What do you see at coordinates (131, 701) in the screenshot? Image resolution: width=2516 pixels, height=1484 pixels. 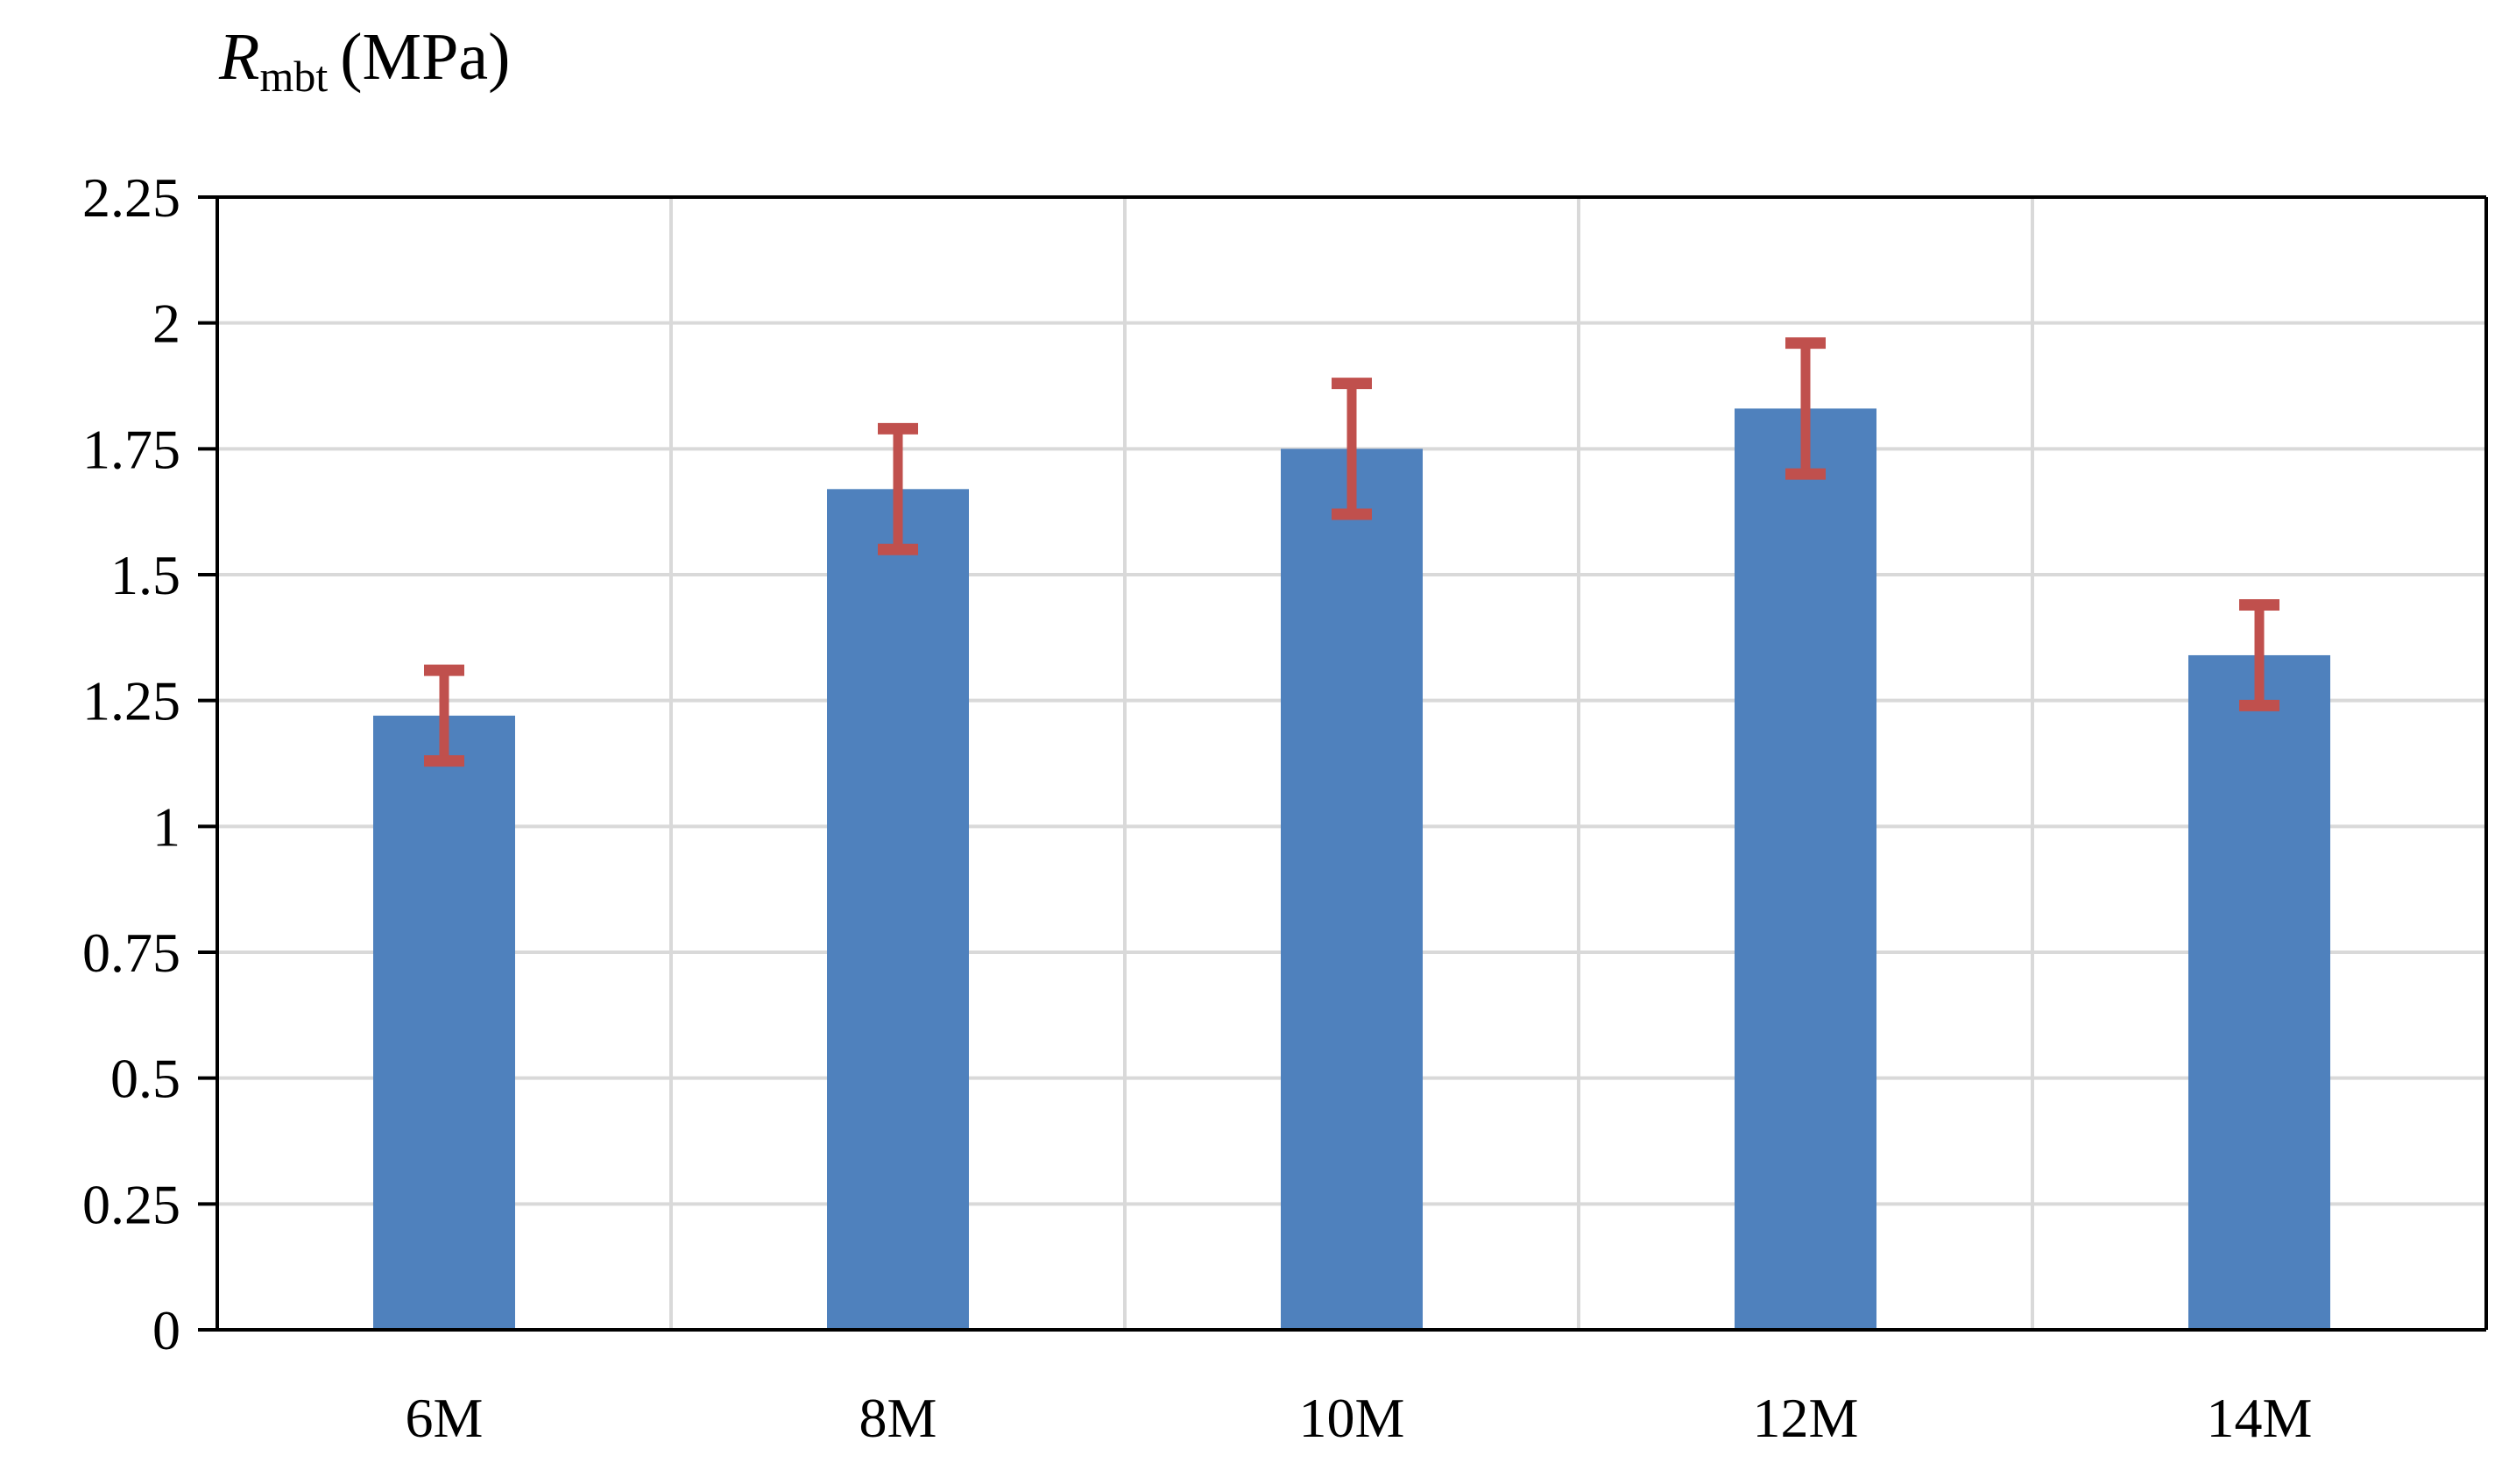 I see `y-tick-label: 1.25` at bounding box center [131, 701].